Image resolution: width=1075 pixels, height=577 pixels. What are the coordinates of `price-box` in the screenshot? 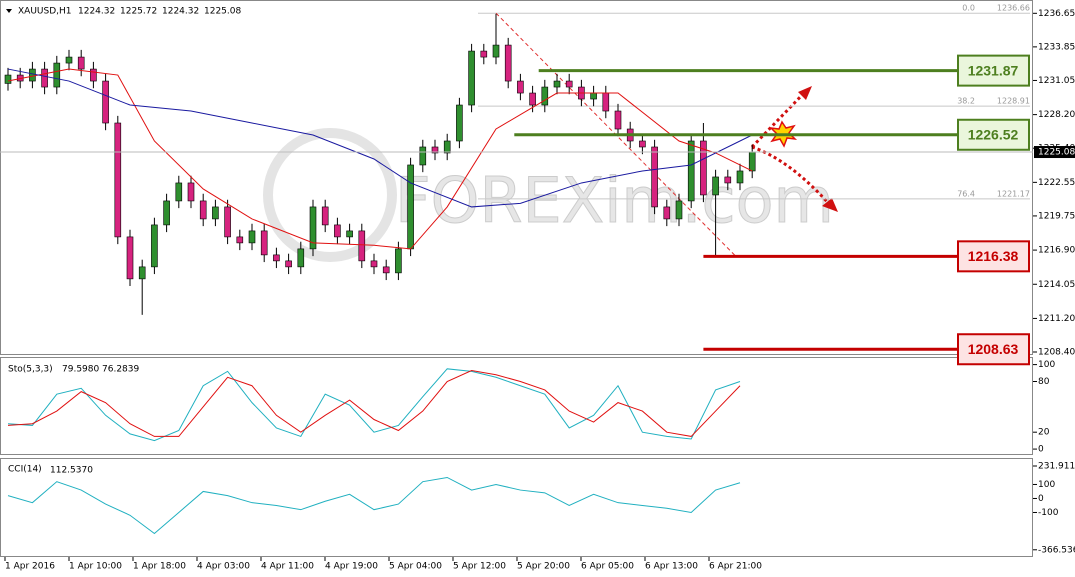 It's located at (1054, 152).